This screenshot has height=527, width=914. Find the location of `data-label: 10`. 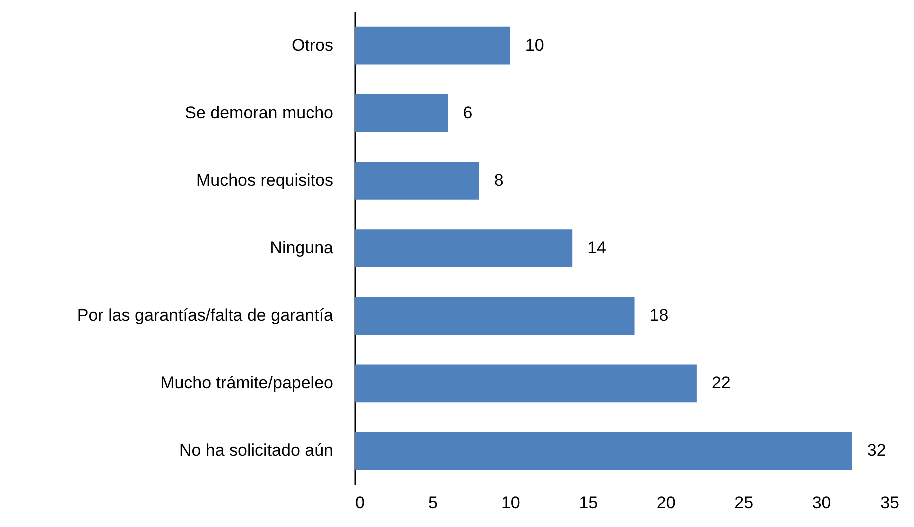

data-label: 10 is located at coordinates (534, 45).